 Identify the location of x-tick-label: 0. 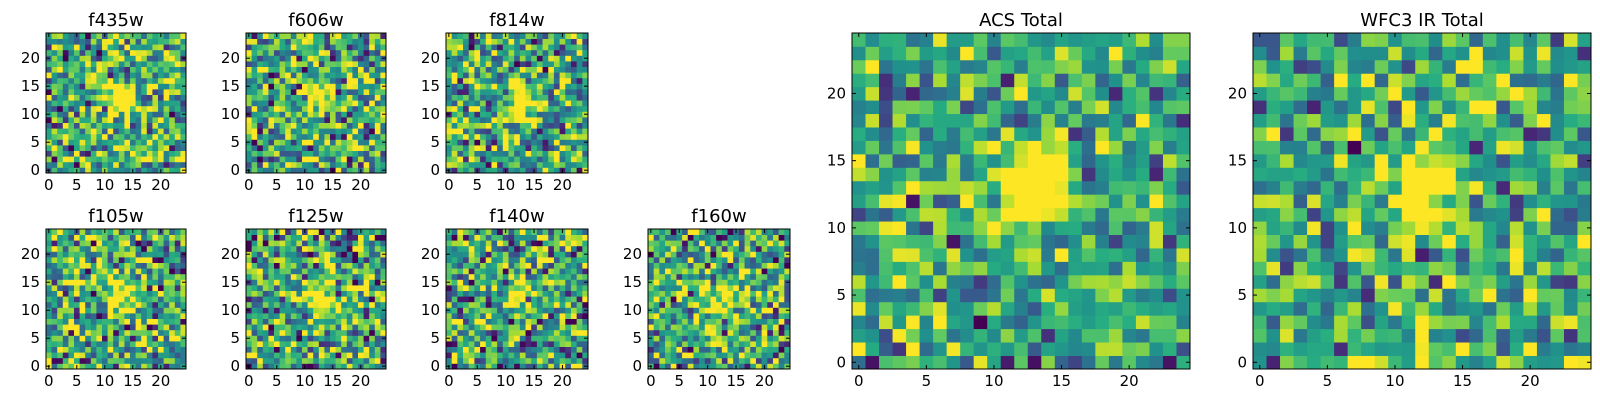
(49, 185).